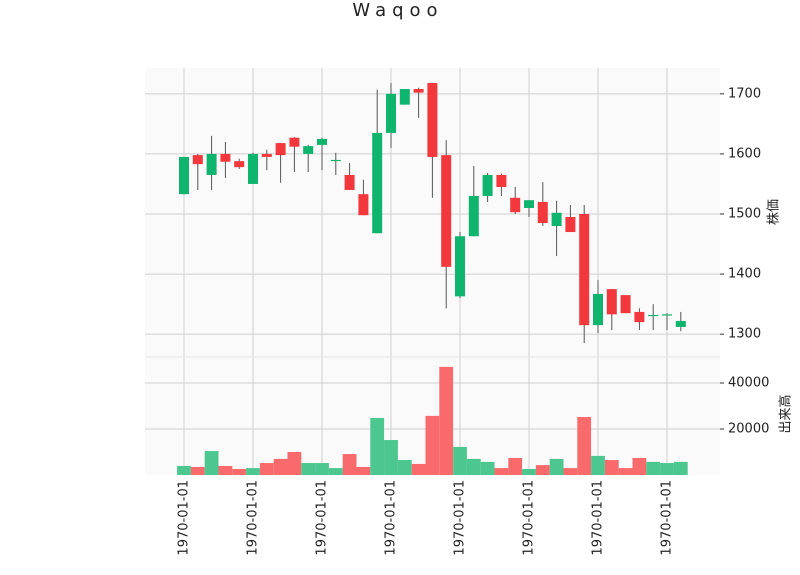  What do you see at coordinates (397, 10) in the screenshot?
I see `chart-title: Waqoo` at bounding box center [397, 10].